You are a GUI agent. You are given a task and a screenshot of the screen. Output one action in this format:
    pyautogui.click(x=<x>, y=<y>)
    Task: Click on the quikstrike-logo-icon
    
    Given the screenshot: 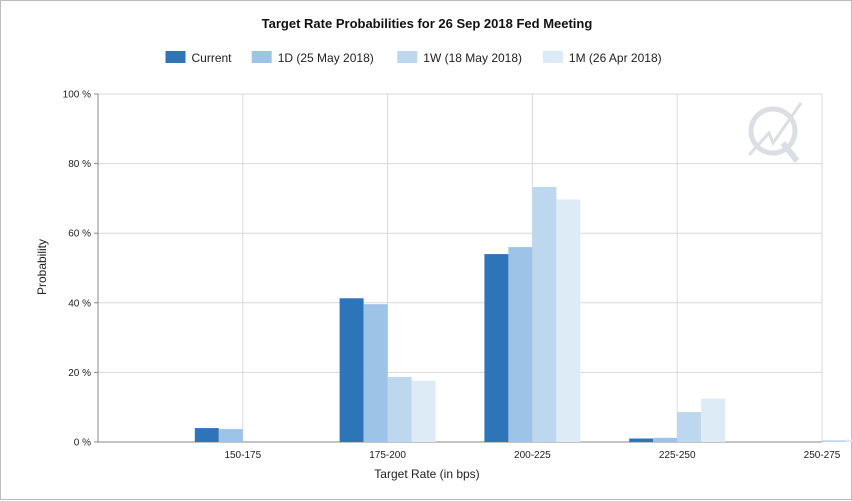 What is the action you would take?
    pyautogui.click(x=775, y=132)
    